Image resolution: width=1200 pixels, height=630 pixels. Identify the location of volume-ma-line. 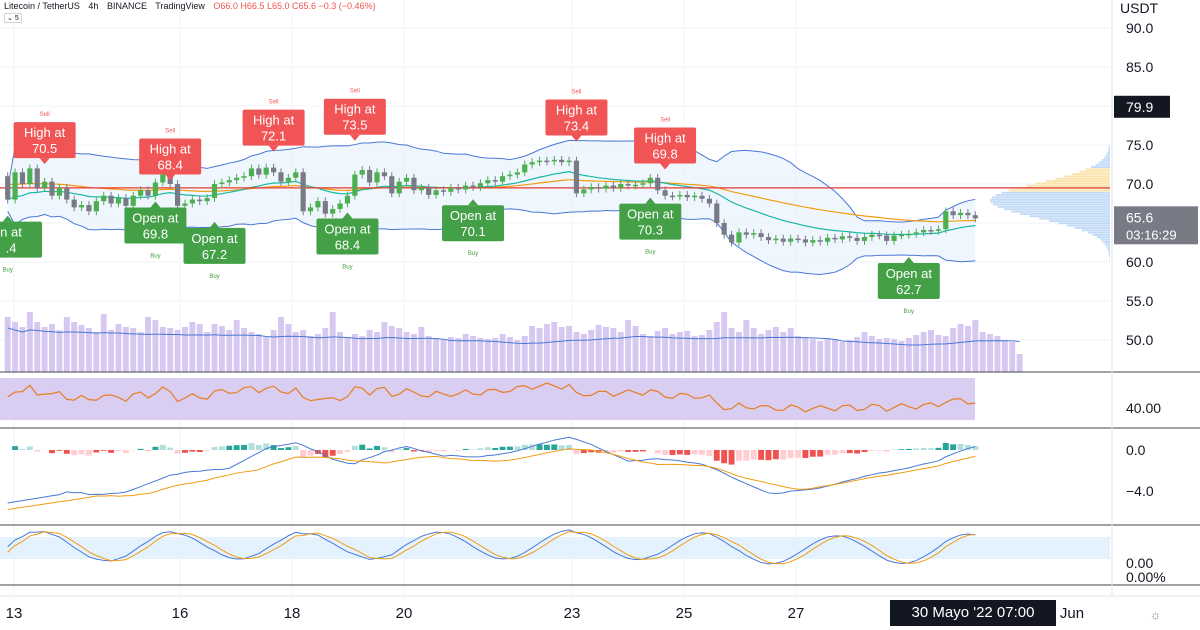
(513, 336).